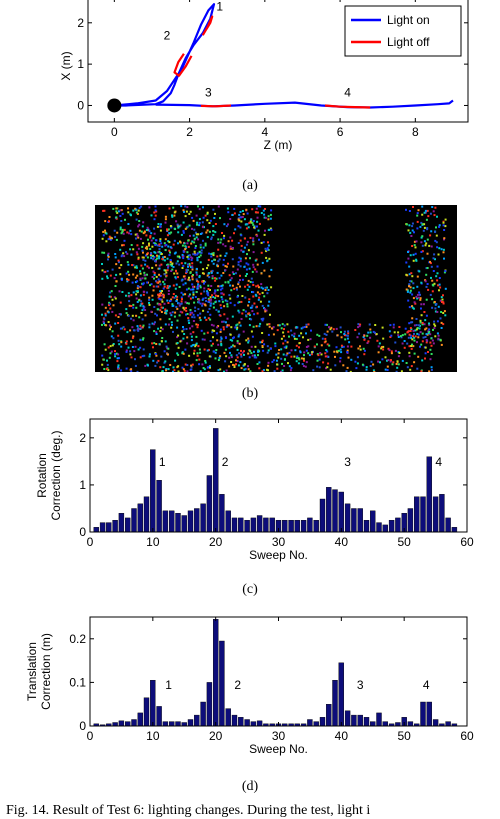  What do you see at coordinates (167, 35) in the screenshot?
I see `segment-annotation: 2` at bounding box center [167, 35].